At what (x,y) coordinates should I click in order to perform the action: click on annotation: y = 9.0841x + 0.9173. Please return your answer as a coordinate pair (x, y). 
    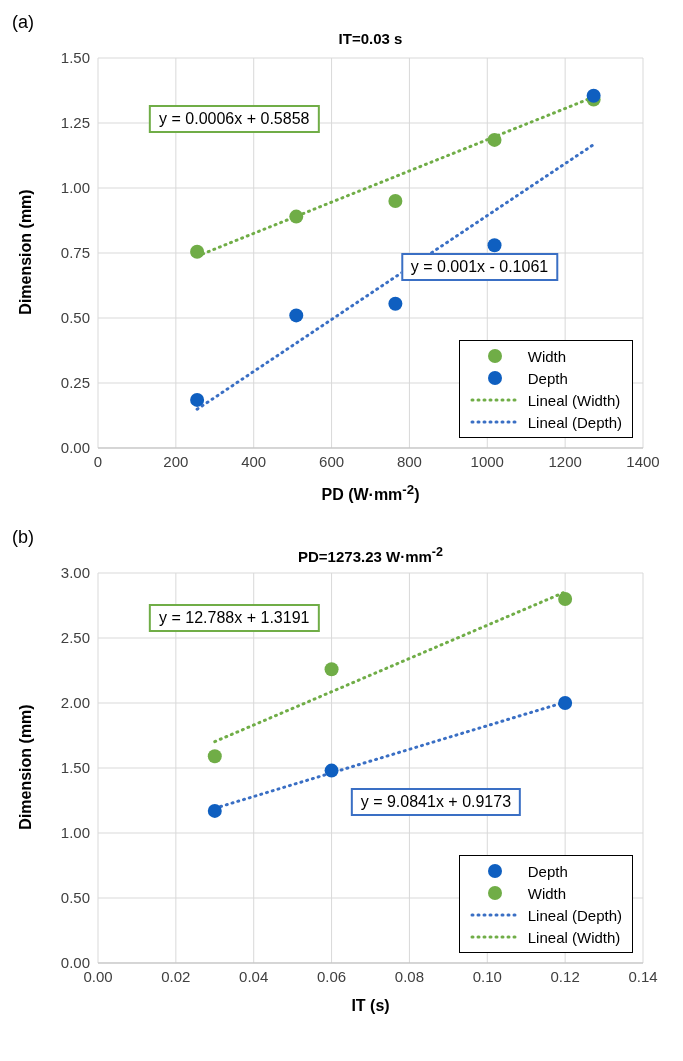
    Looking at the image, I should click on (436, 801).